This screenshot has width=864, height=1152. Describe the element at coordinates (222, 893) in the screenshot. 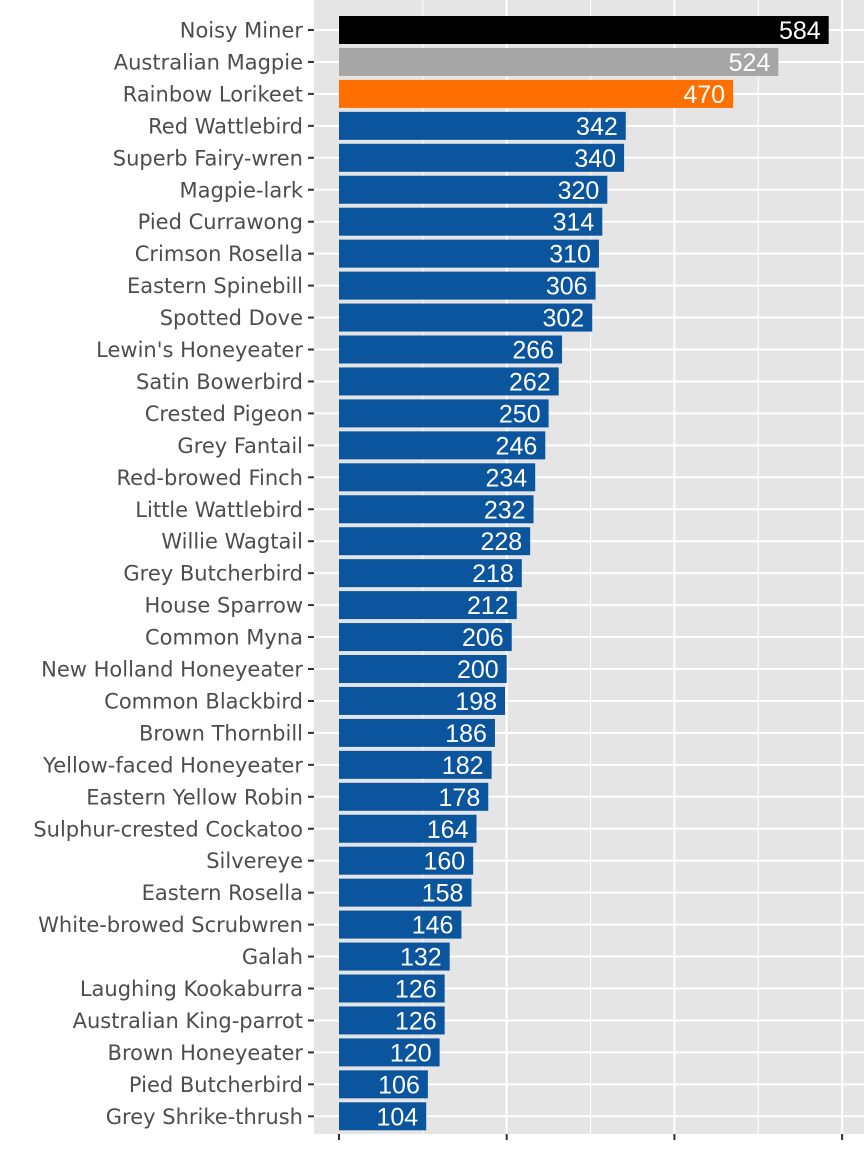

I see `category-label: Eastern Rosella` at that location.